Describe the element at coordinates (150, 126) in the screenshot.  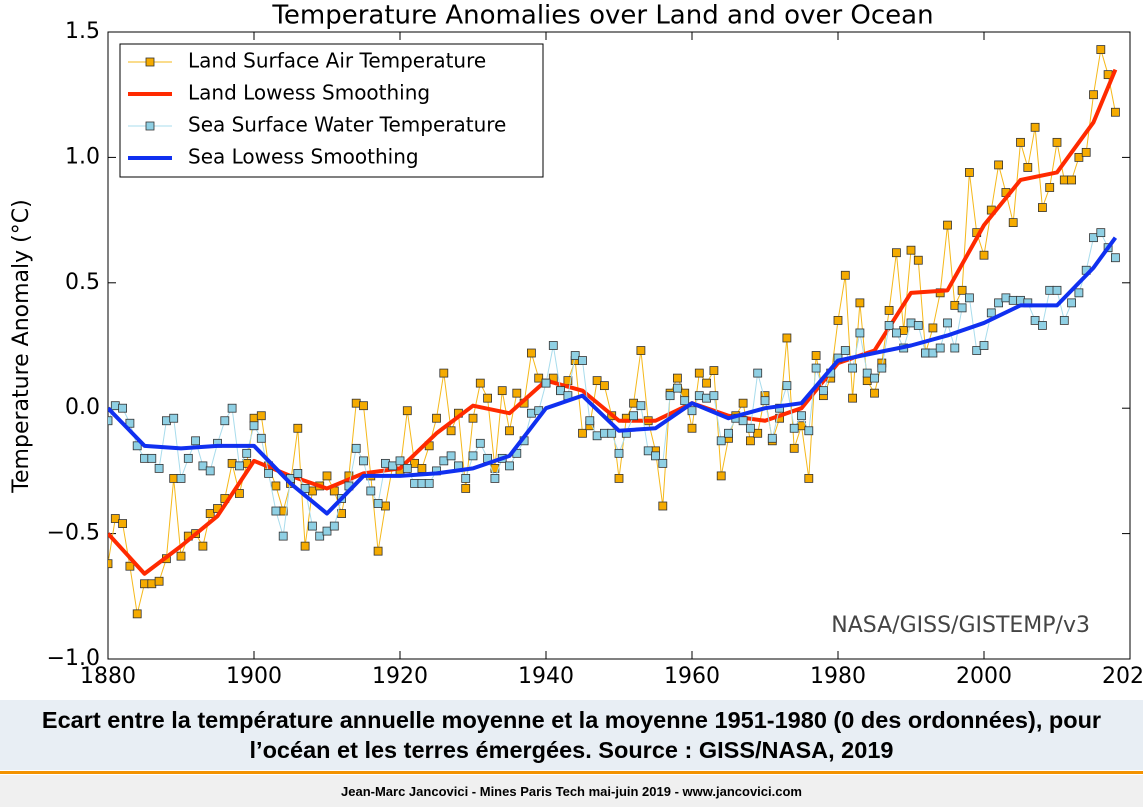
I see `legend-marker` at that location.